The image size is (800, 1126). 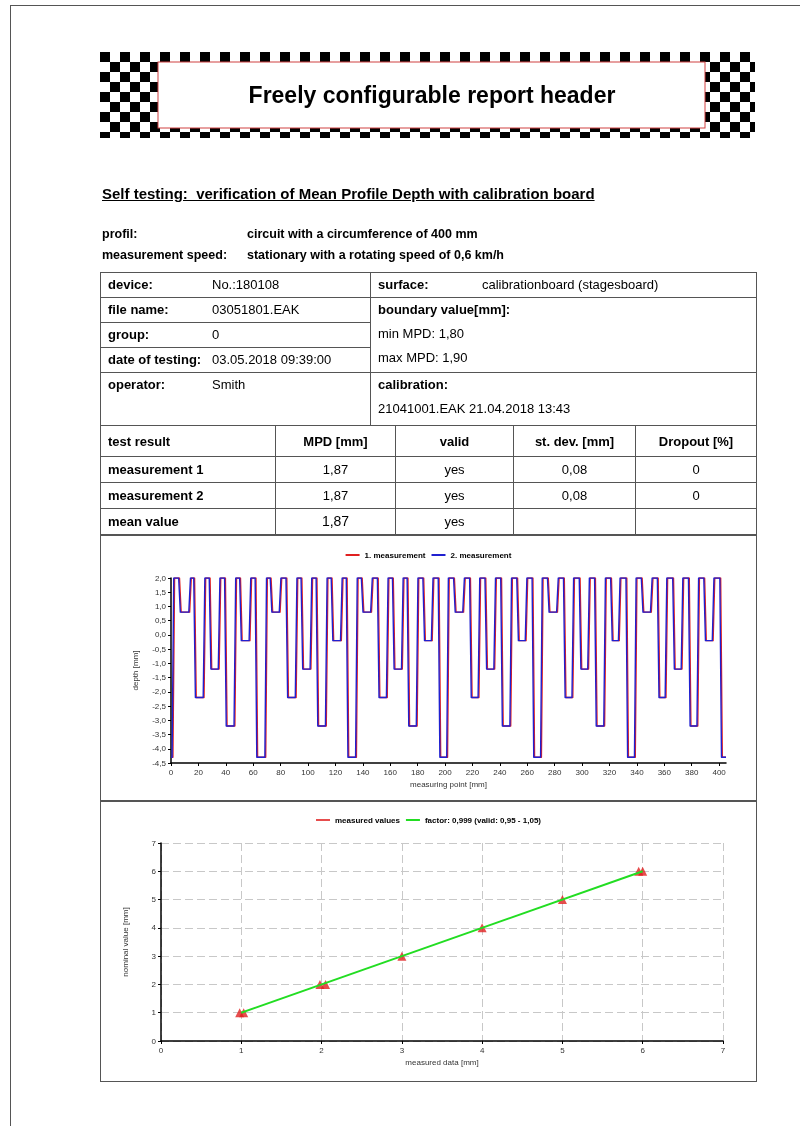 I want to click on legend-label: 2. measurement, so click(x=481, y=555).